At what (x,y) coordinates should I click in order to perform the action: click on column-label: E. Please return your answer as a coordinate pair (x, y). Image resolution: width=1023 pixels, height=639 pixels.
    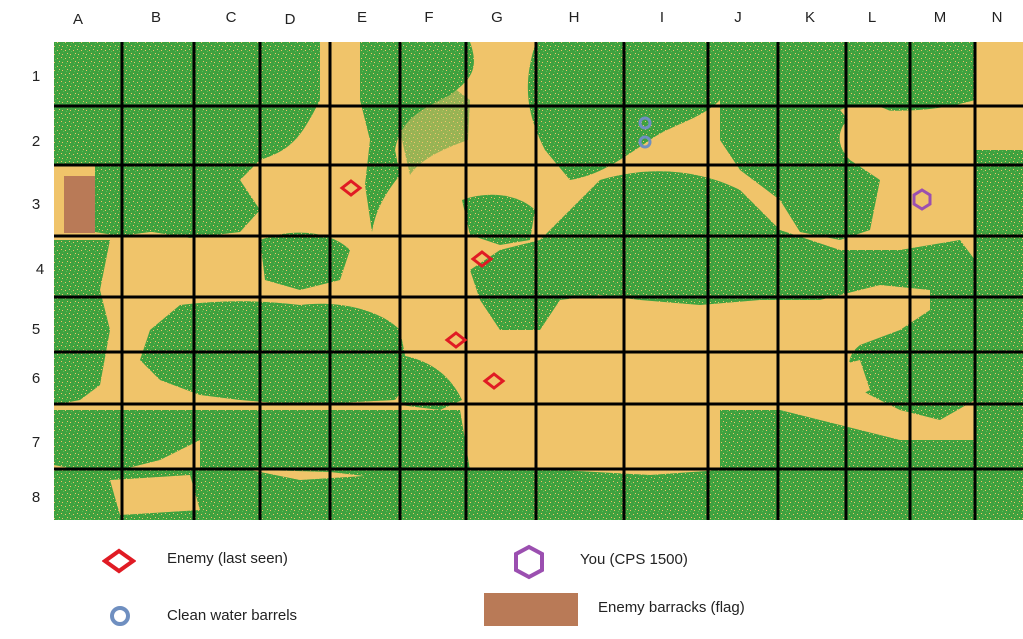
    Looking at the image, I should click on (361, 17).